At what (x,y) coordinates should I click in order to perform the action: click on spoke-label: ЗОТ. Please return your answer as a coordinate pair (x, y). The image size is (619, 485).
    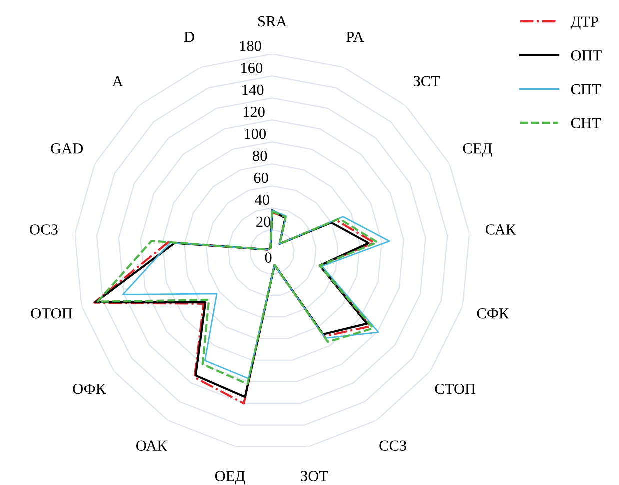
    Looking at the image, I should click on (314, 476).